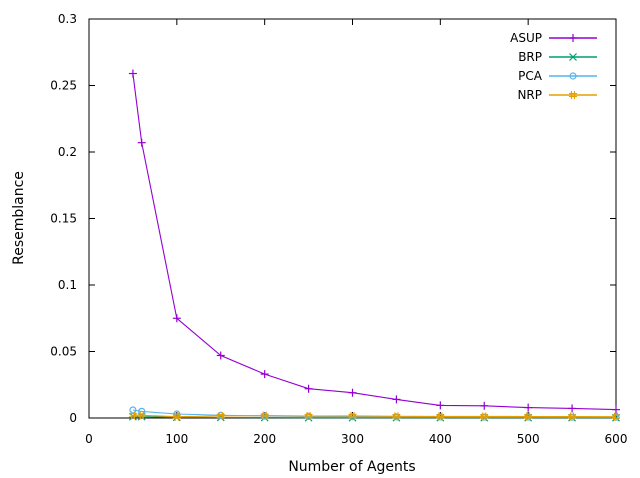  What do you see at coordinates (557, 95) in the screenshot?
I see `legend-item-nrp: NRP` at bounding box center [557, 95].